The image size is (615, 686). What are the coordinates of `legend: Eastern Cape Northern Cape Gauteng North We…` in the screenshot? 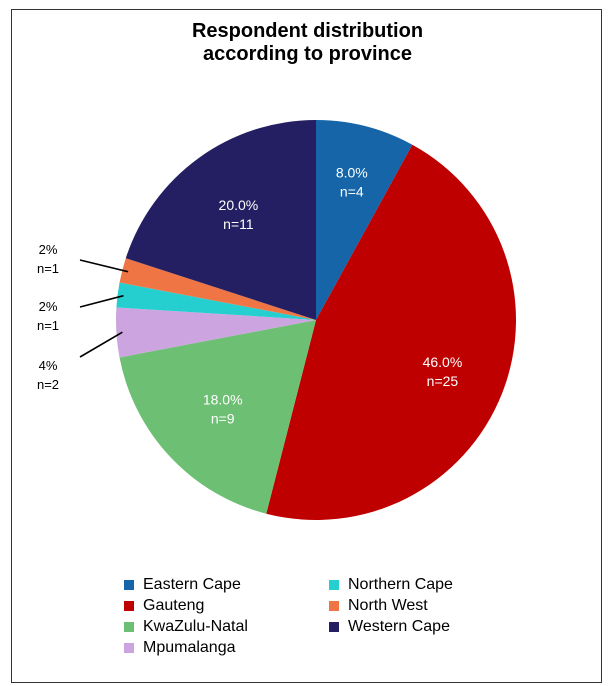 It's located at (334, 616).